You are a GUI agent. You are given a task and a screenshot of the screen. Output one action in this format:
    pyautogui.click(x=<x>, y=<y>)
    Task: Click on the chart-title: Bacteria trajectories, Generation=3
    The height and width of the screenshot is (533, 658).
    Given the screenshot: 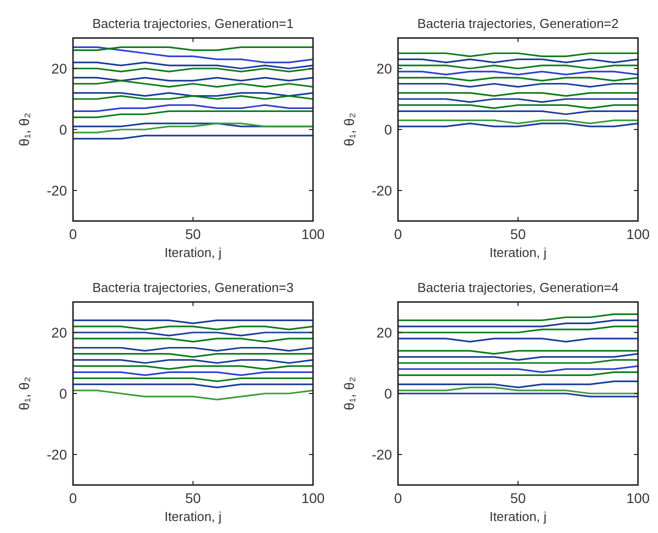 What is the action you would take?
    pyautogui.click(x=193, y=287)
    